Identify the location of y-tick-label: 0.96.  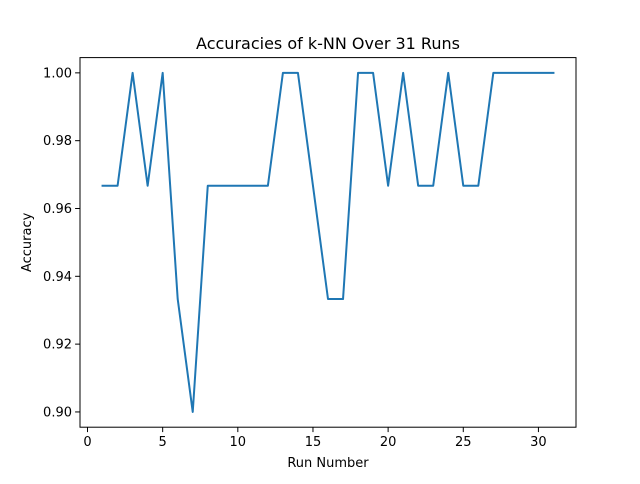
(57, 209).